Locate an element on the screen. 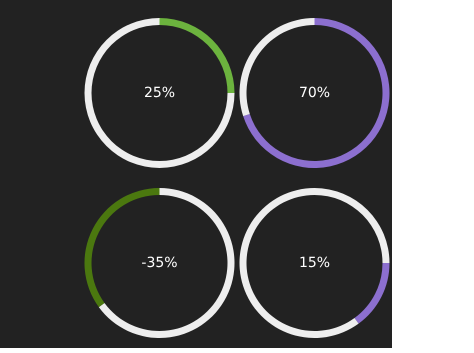 Image resolution: width=474 pixels, height=353 pixels. text: 70% is located at coordinates (314, 93).